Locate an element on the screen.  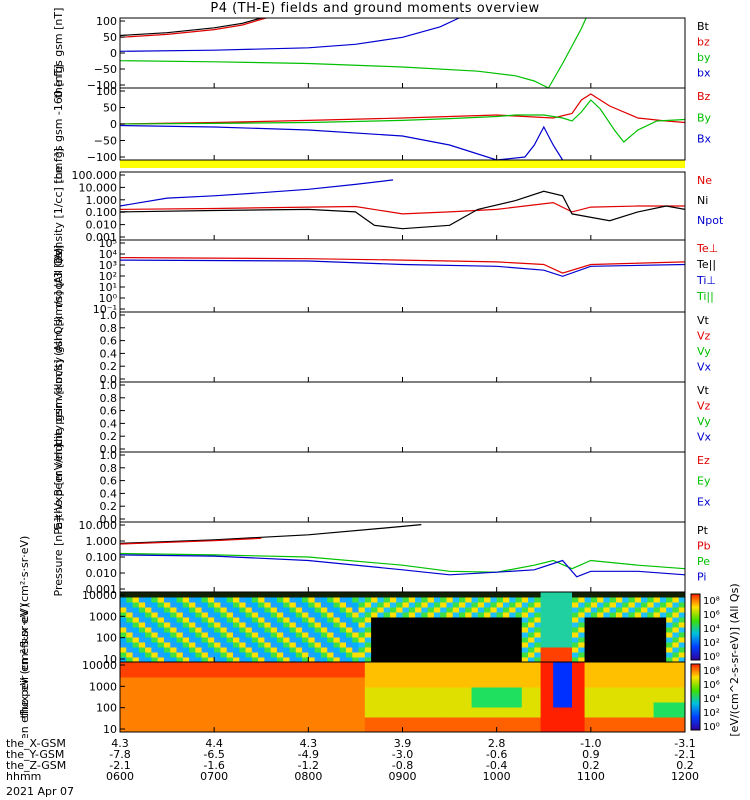
y-tick-label: 1.0 is located at coordinates (109, 385).